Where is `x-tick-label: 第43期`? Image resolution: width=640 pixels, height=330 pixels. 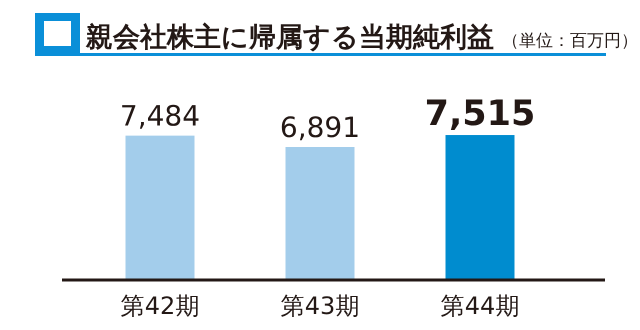
x-tick-label: 第43期 is located at coordinates (320, 306).